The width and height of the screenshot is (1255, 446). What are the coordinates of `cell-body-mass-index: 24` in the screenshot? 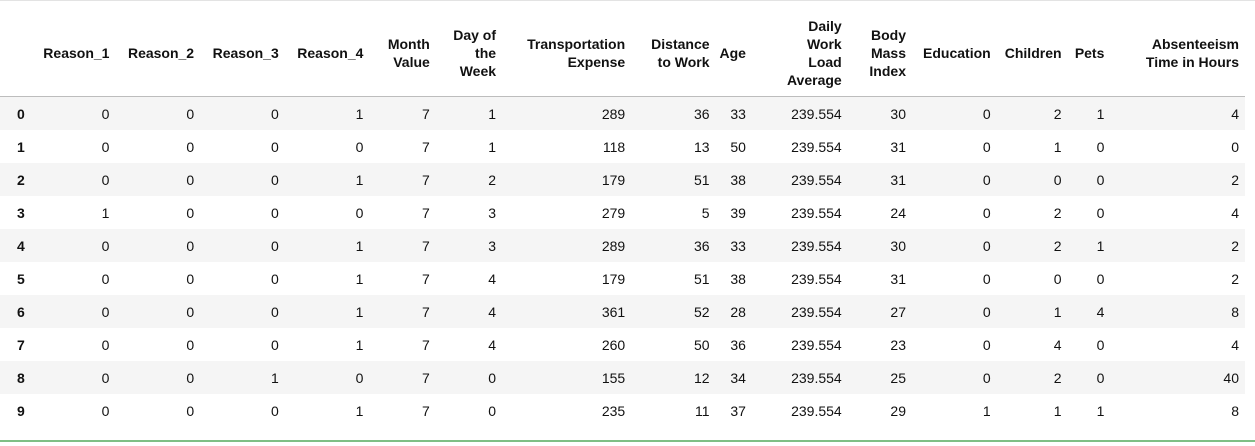 It's located at (898, 212).